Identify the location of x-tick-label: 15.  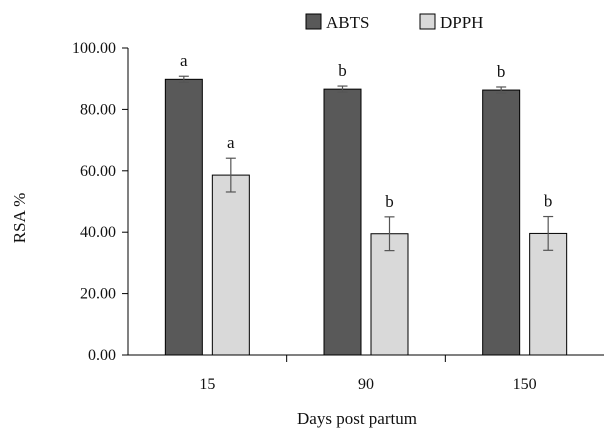
(207, 384).